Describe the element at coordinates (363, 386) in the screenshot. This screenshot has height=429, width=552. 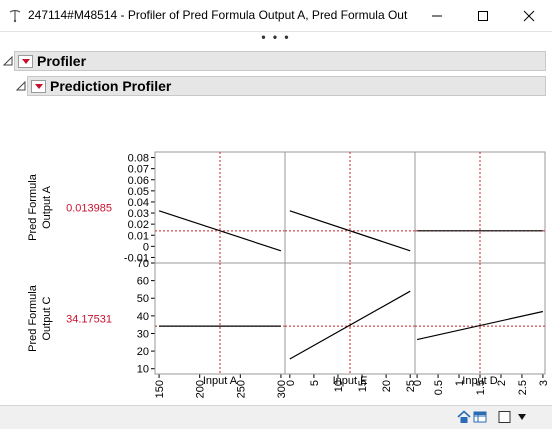
I see `x-tick-label: 15` at that location.